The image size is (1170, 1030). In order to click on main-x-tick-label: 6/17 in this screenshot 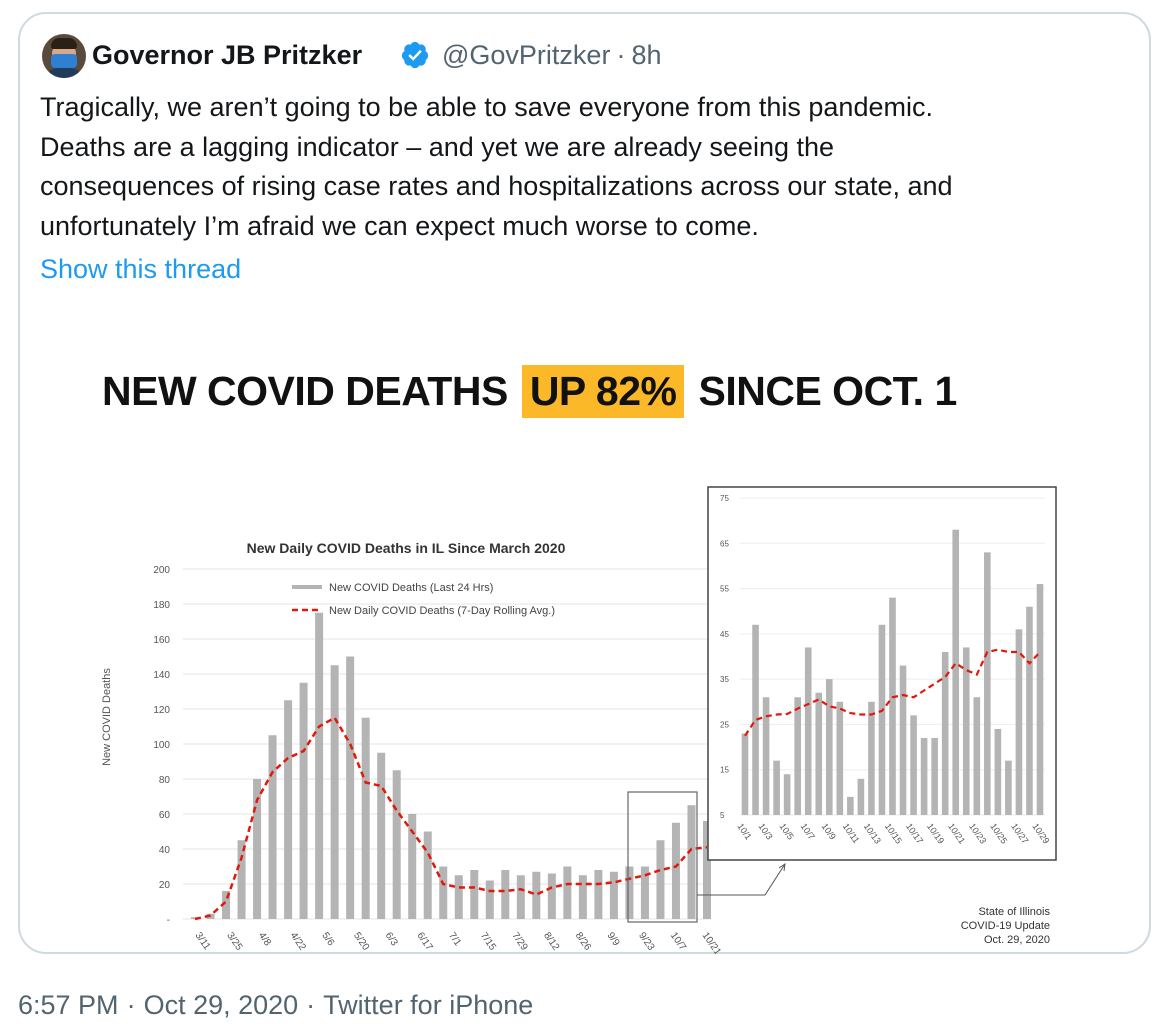, I will do `click(424, 941)`.